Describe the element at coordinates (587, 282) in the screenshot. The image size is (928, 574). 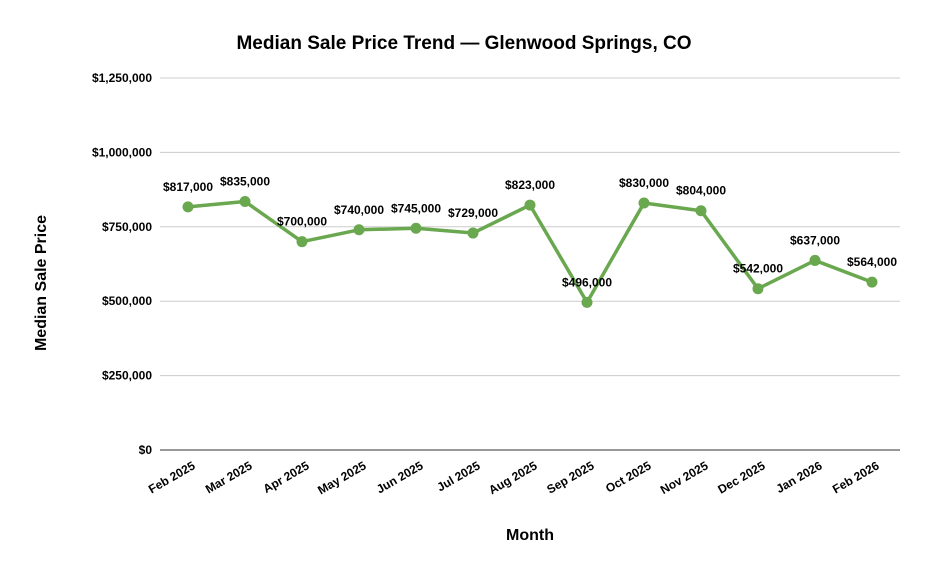
I see `data-label: $496,000` at that location.